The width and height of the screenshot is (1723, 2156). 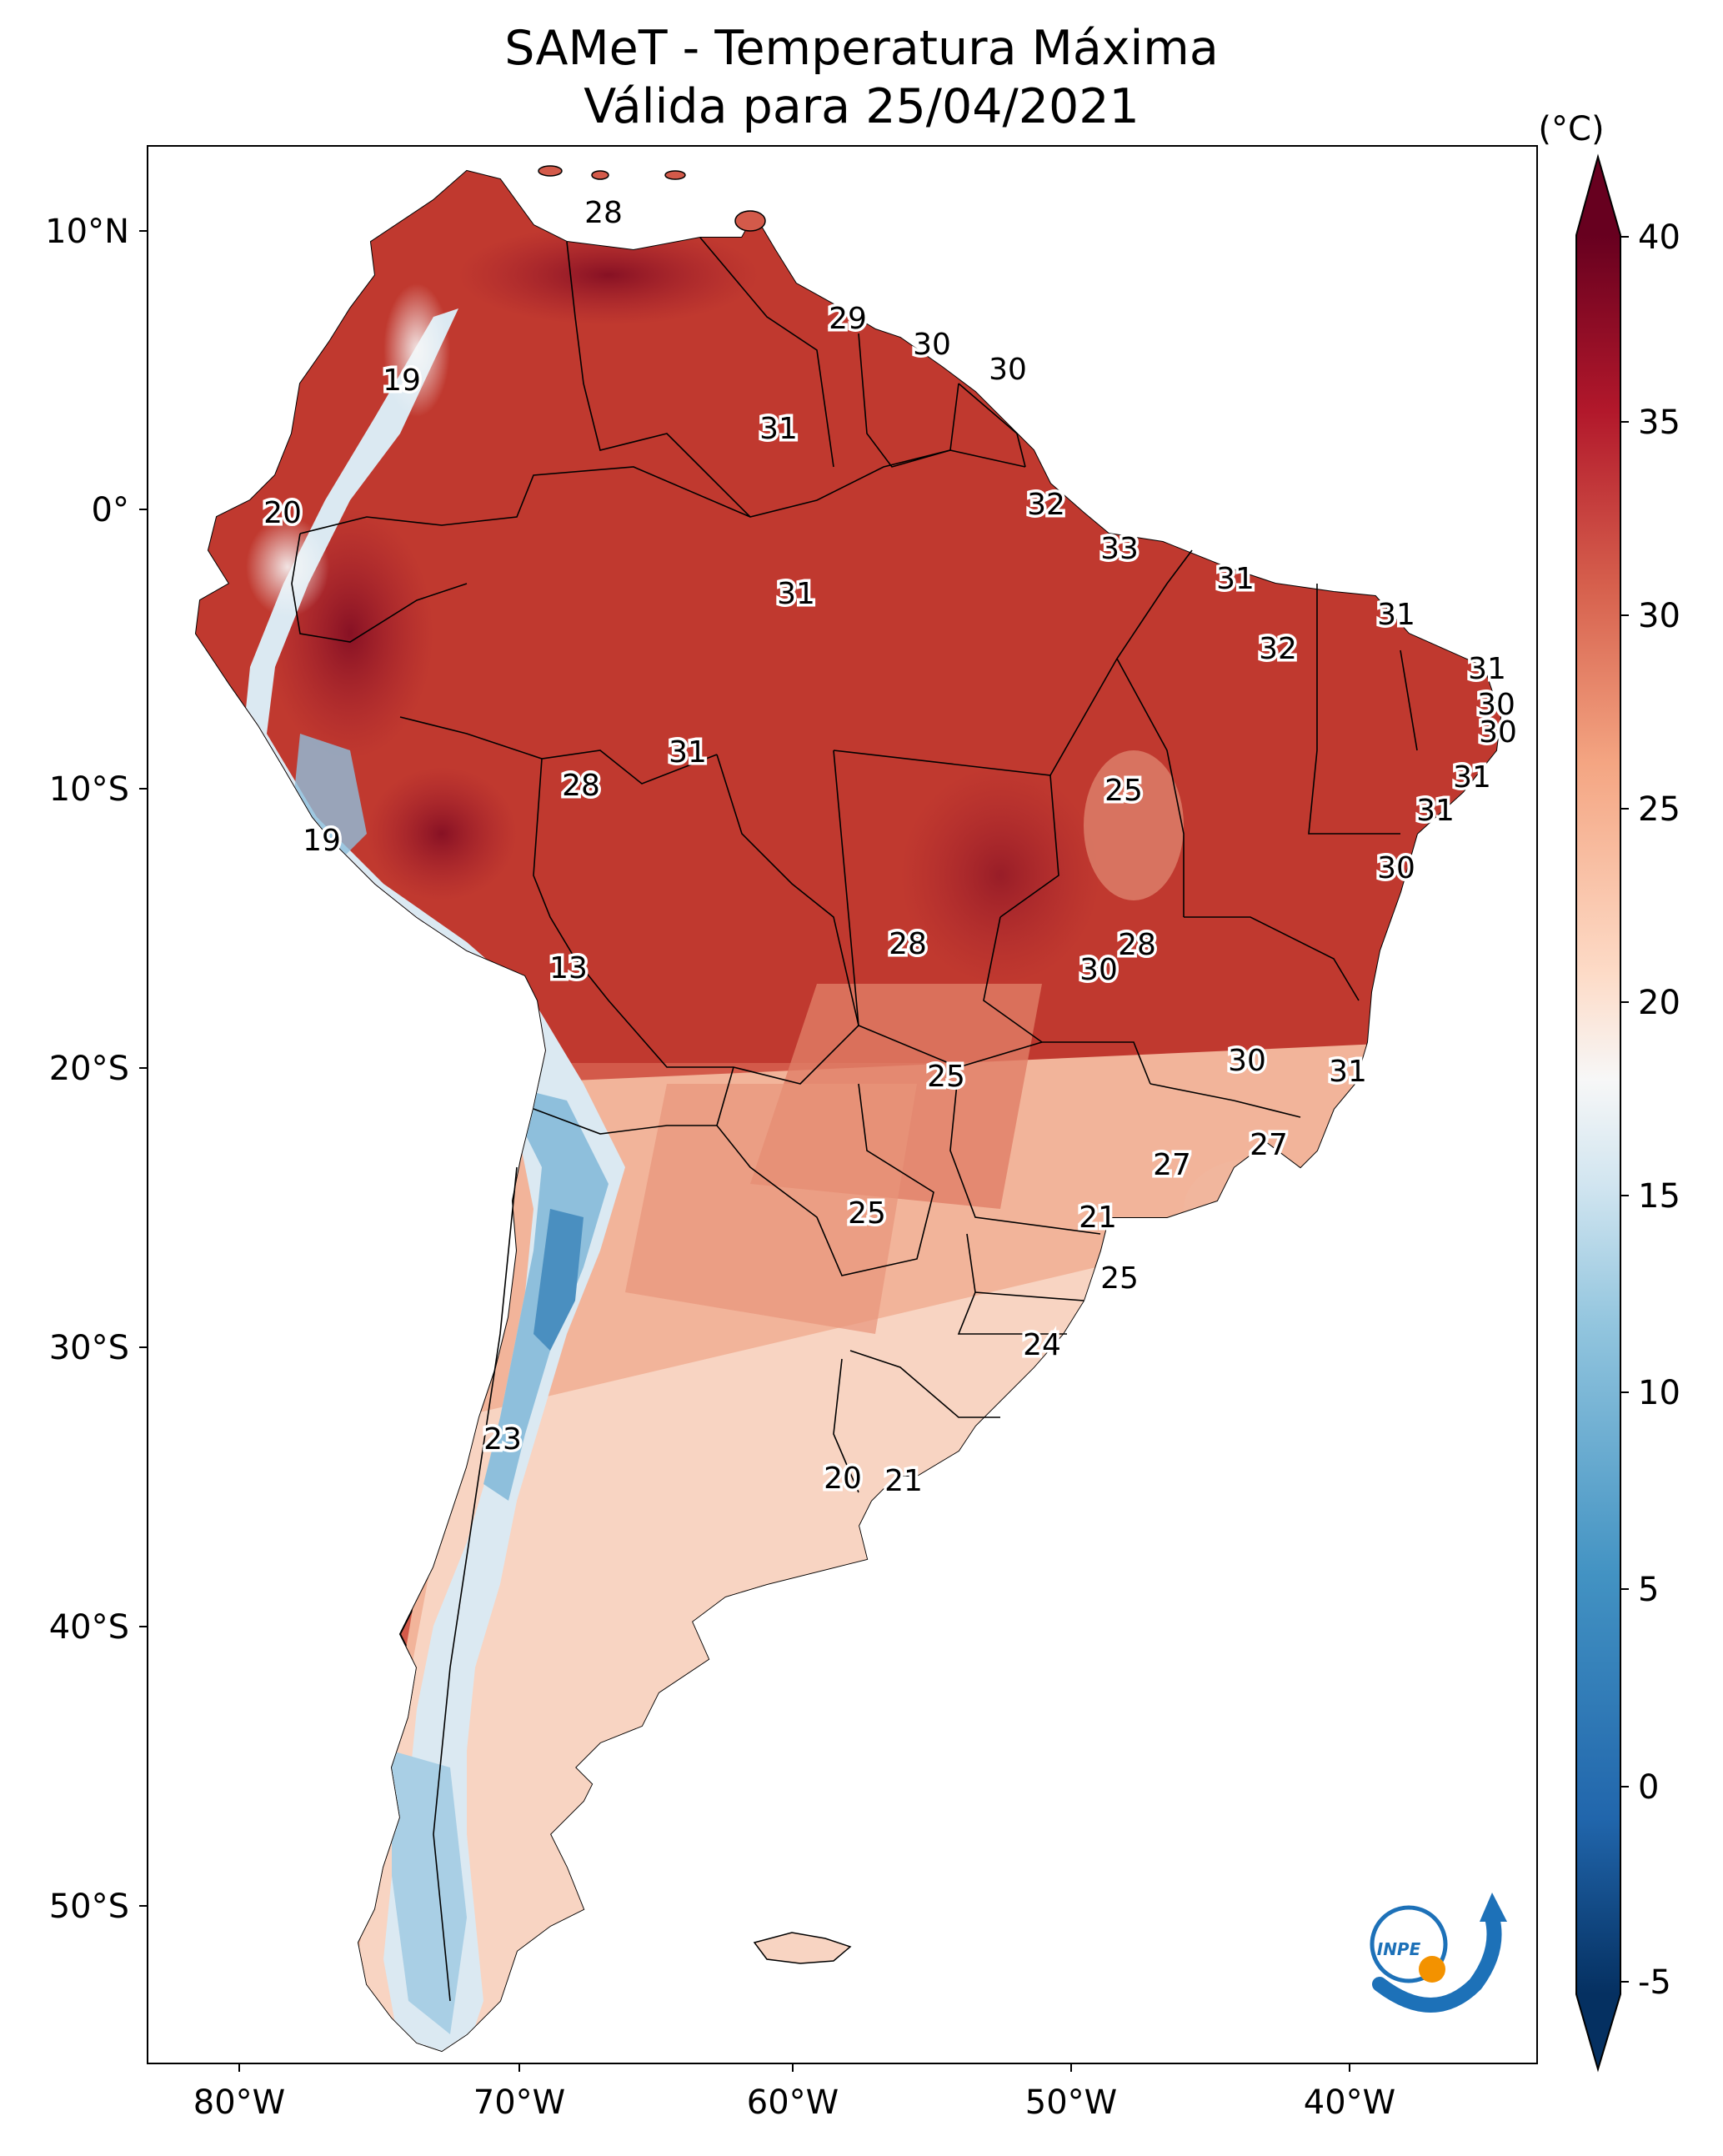 What do you see at coordinates (475, 1584) in the screenshot?
I see `border-chile-argentina` at bounding box center [475, 1584].